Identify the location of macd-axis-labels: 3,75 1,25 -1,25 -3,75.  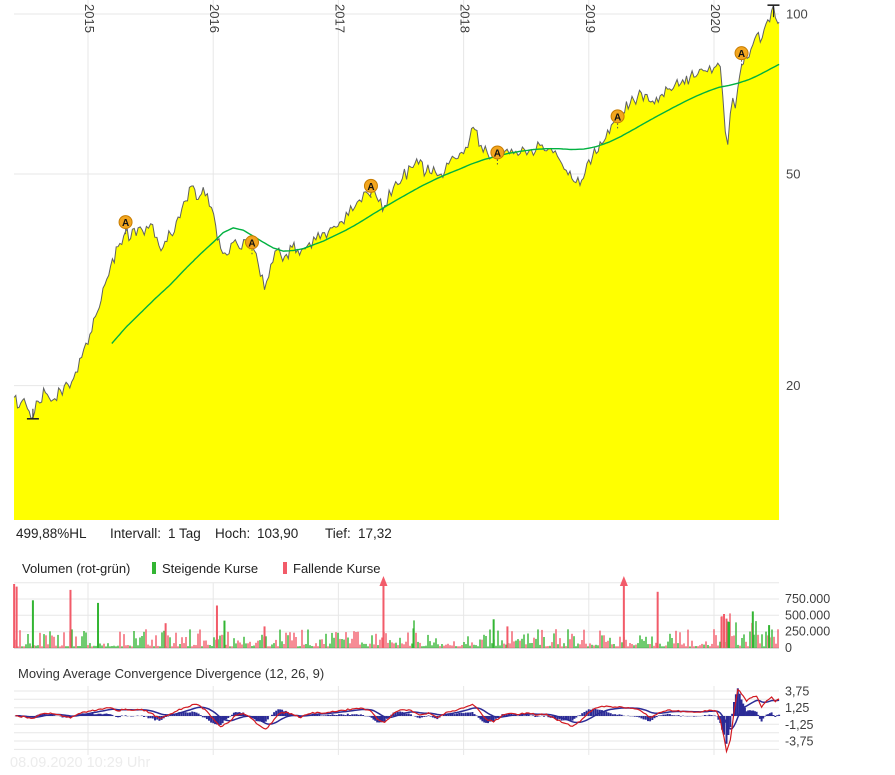
(799, 717).